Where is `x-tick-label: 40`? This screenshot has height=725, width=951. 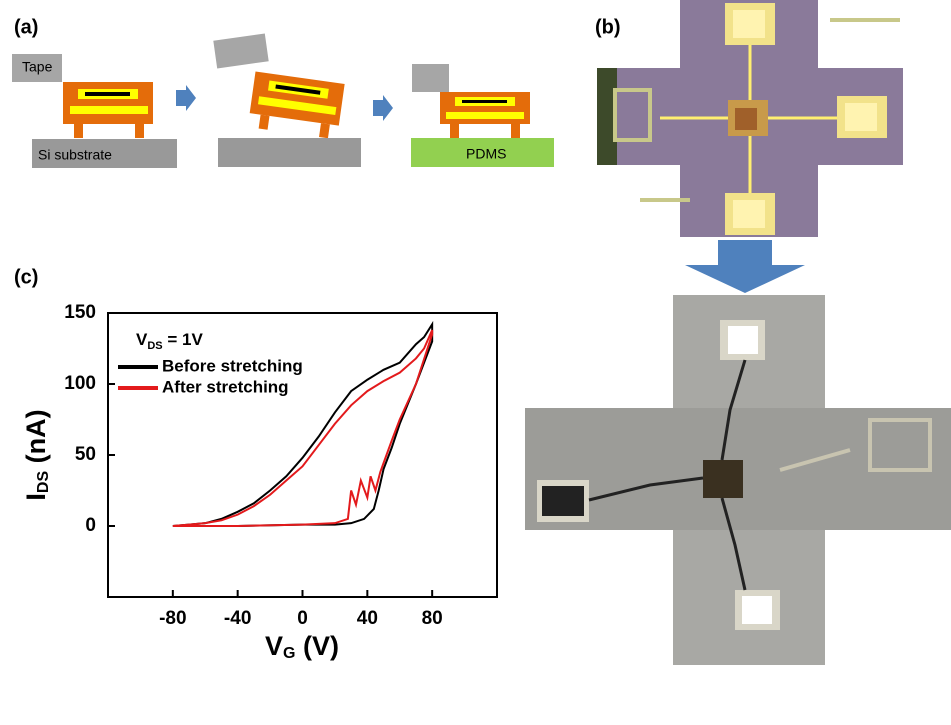
x-tick-label: 40 is located at coordinates (367, 618).